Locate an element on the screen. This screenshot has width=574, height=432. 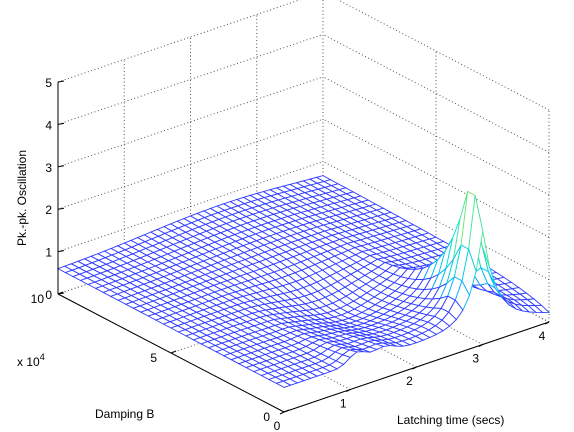
z-axis-label: Pk.-pk. Oscillation is located at coordinates (22, 198).